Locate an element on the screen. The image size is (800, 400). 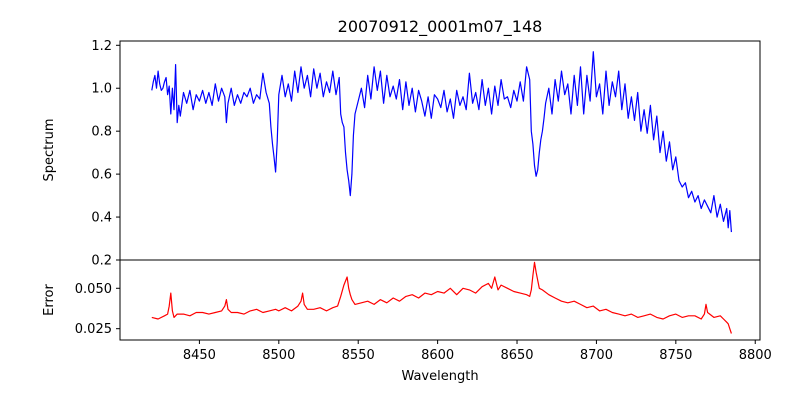
spectrum-ylabel: Spectrum is located at coordinates (49, 150).